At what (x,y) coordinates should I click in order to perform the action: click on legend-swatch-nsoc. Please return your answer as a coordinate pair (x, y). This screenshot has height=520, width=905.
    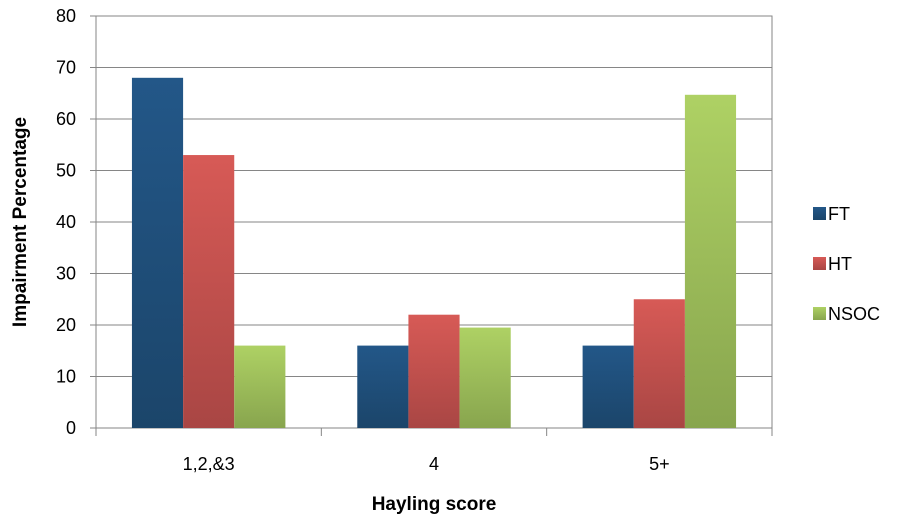
    Looking at the image, I should click on (819, 313).